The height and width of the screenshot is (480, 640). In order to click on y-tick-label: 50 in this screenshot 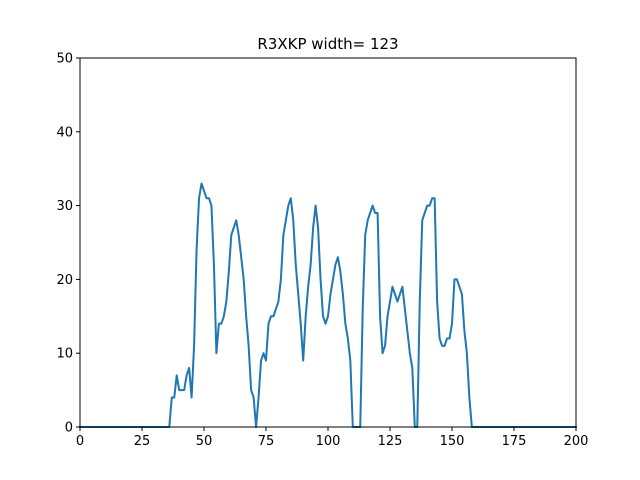, I will do `click(64, 59)`.